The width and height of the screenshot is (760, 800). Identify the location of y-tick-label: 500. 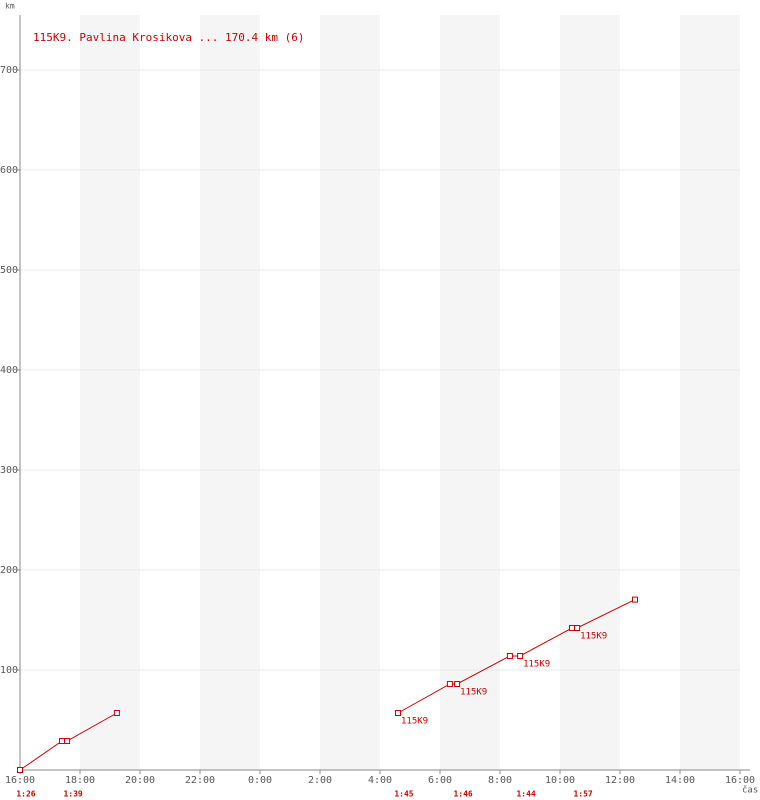
(9, 270).